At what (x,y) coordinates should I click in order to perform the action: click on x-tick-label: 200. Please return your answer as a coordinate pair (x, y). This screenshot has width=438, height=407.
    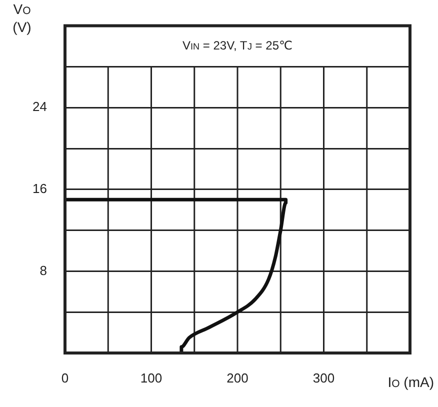
    Looking at the image, I should click on (237, 378).